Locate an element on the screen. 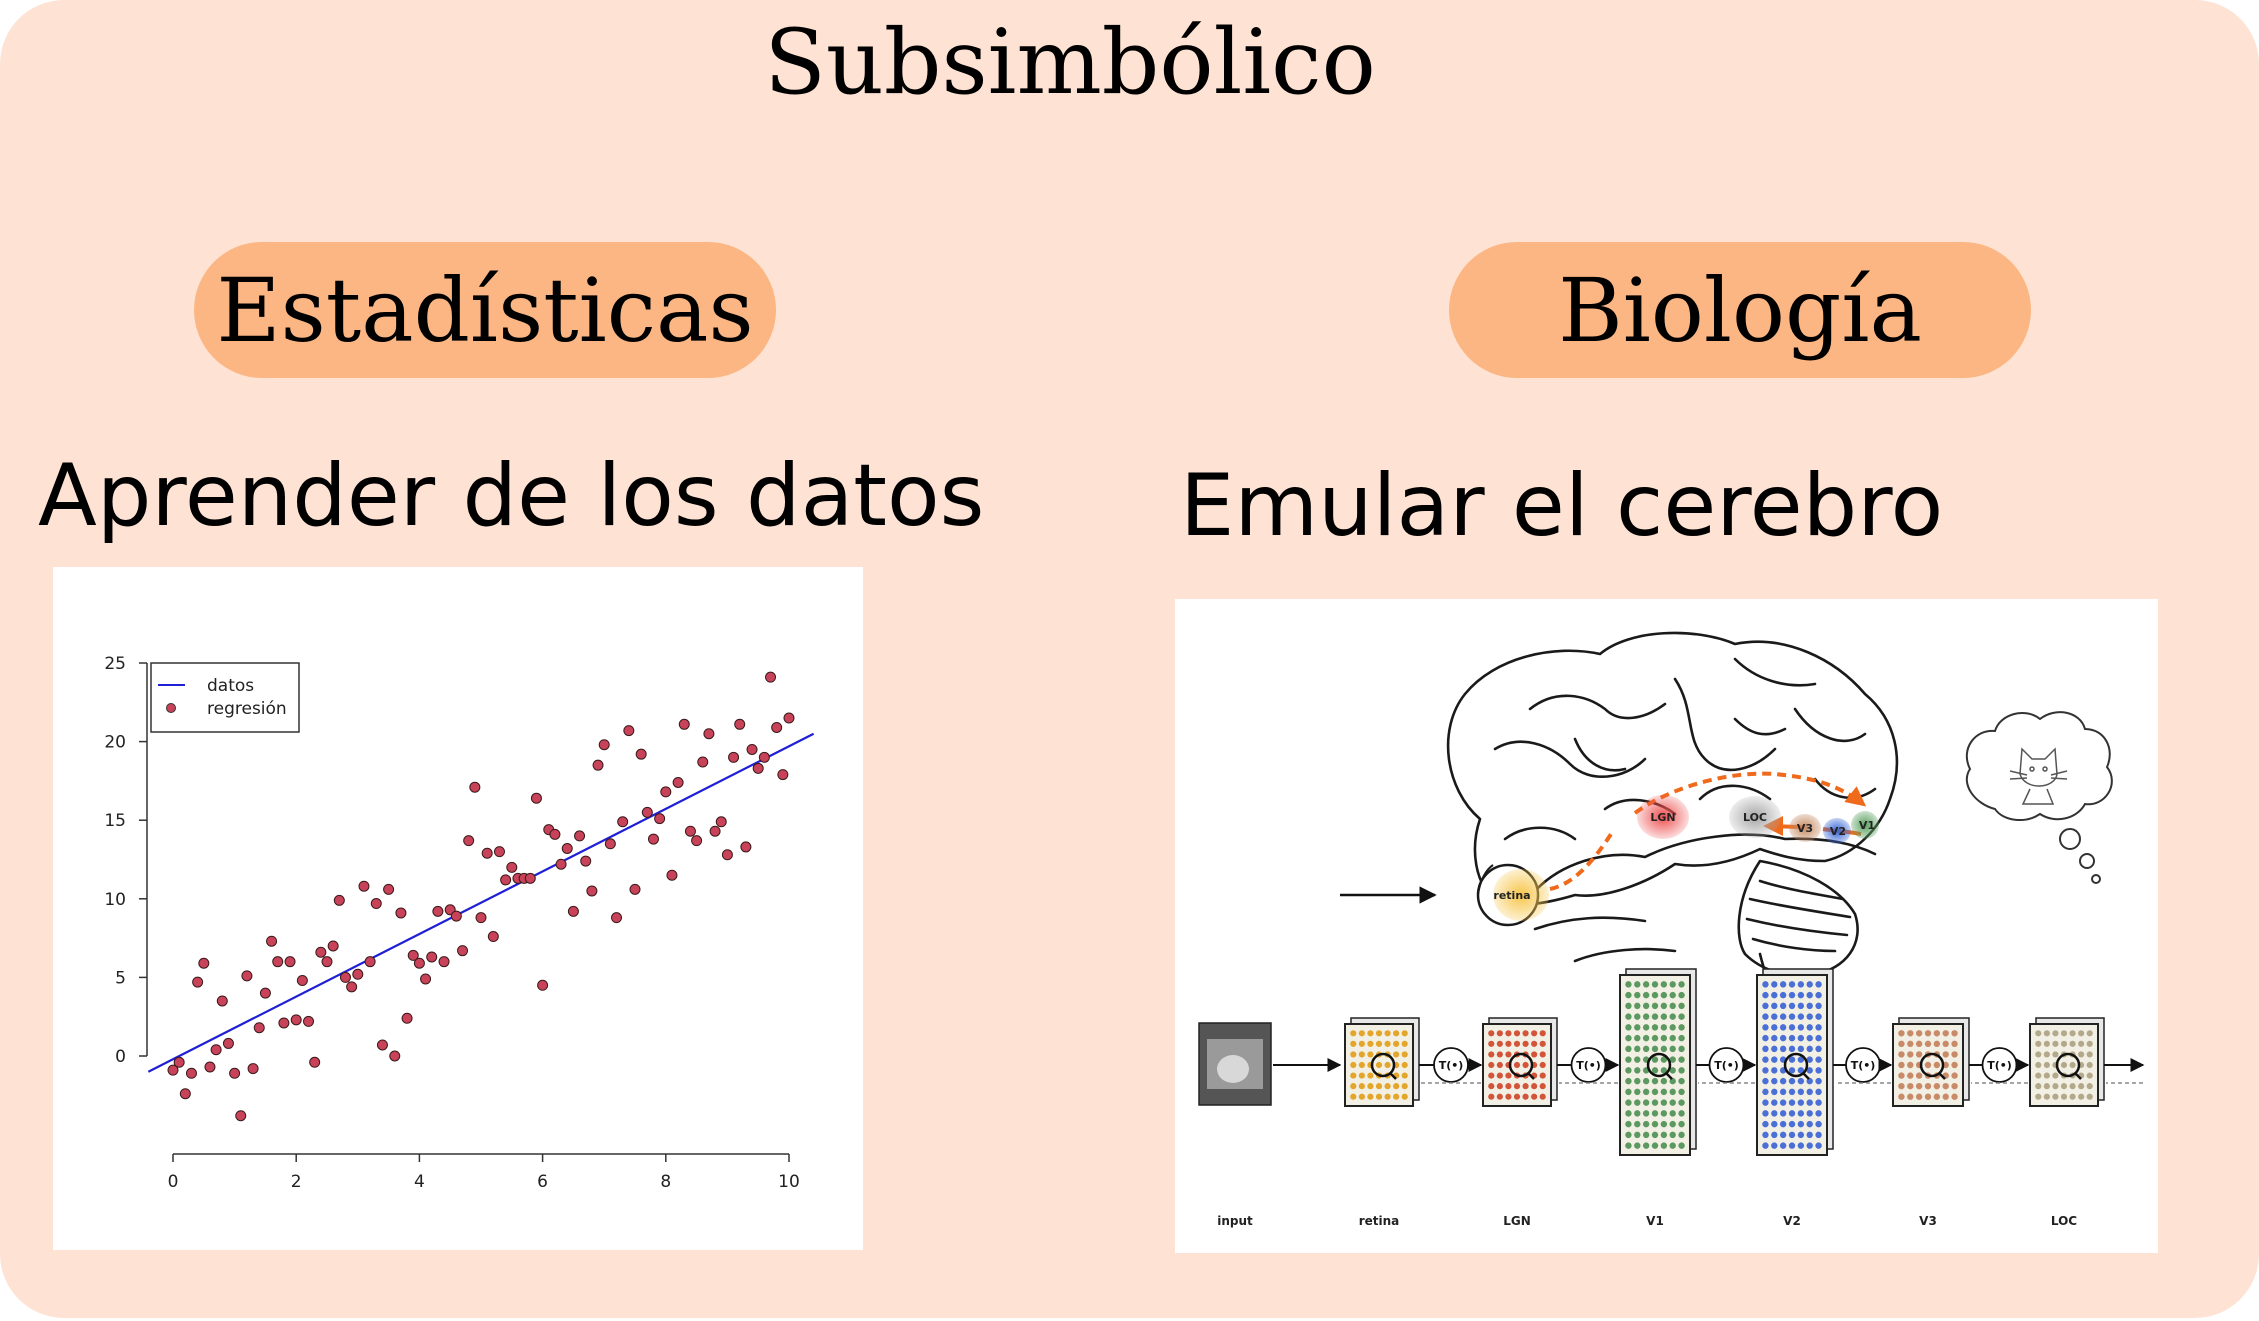 This screenshot has height=1321, width=2259. y-tick-label: 10 is located at coordinates (115, 900).